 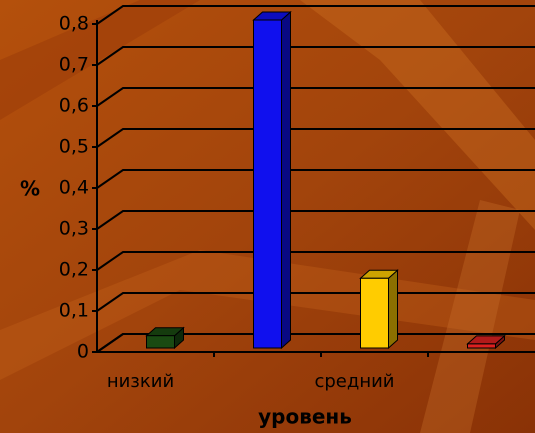 What do you see at coordinates (74, 188) in the screenshot?
I see `y-tick-label: 0,4` at bounding box center [74, 188].